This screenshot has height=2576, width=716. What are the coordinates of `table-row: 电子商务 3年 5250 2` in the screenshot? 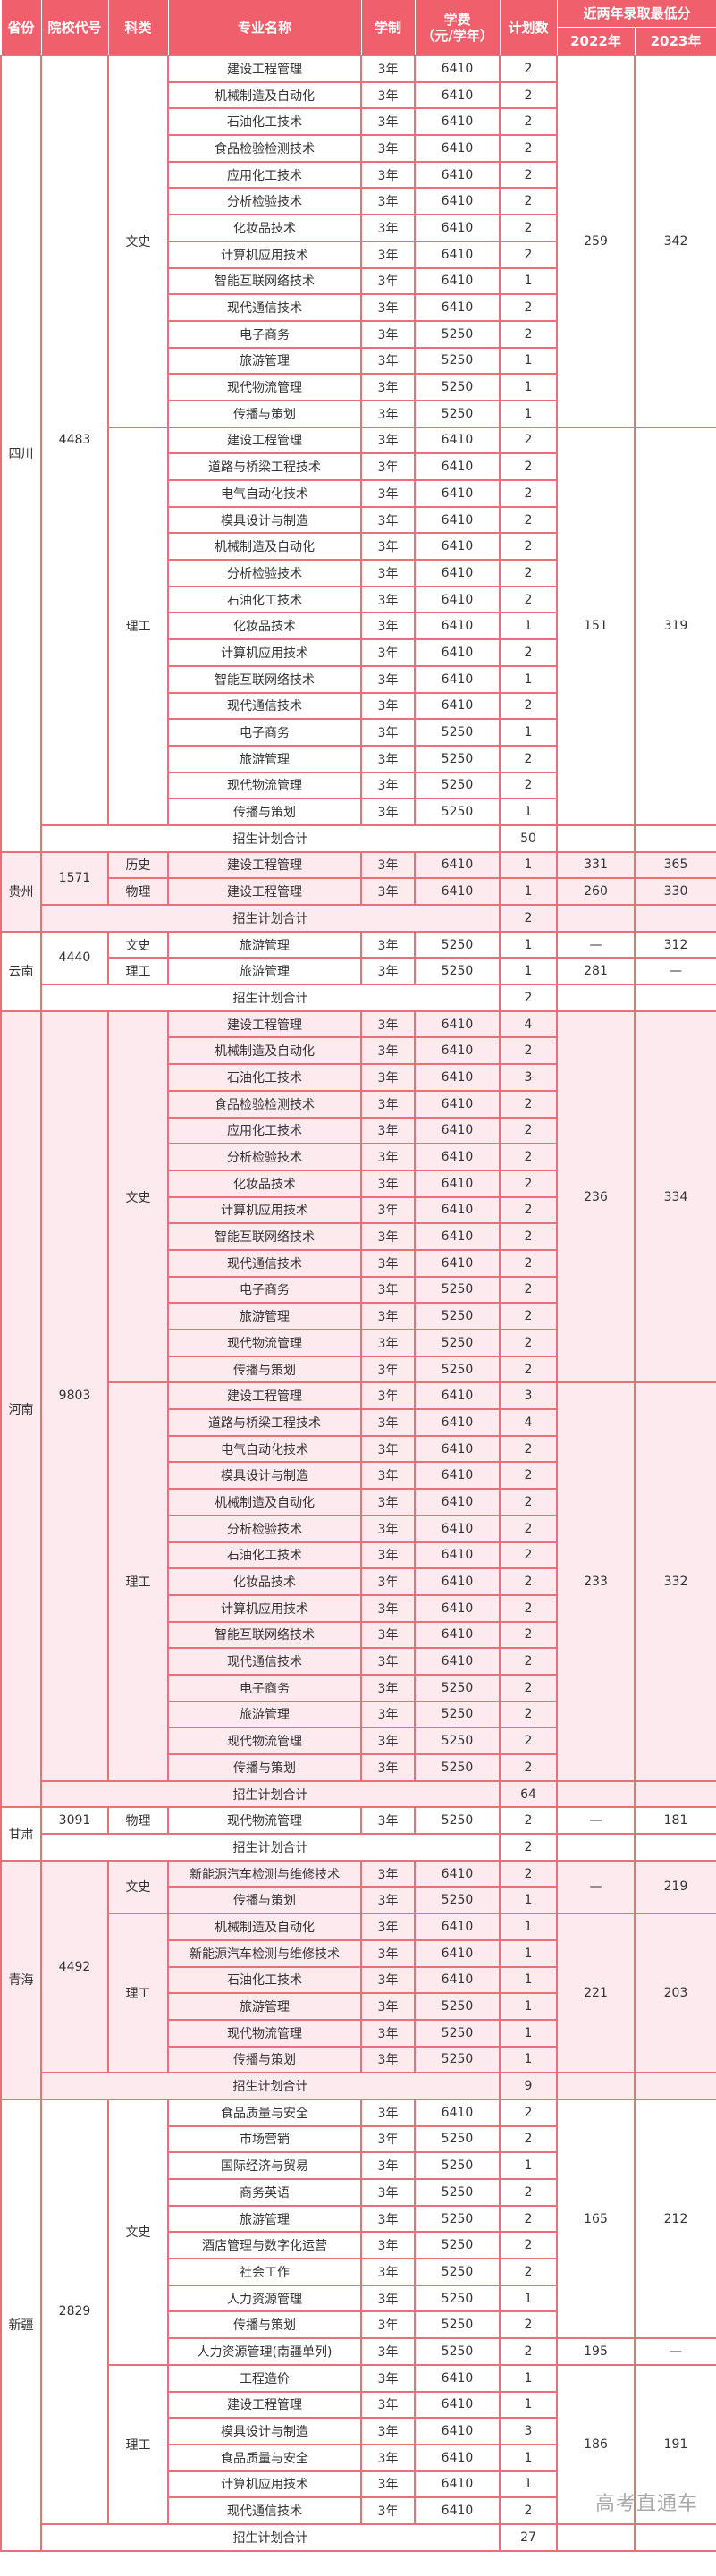 It's located at (358, 334).